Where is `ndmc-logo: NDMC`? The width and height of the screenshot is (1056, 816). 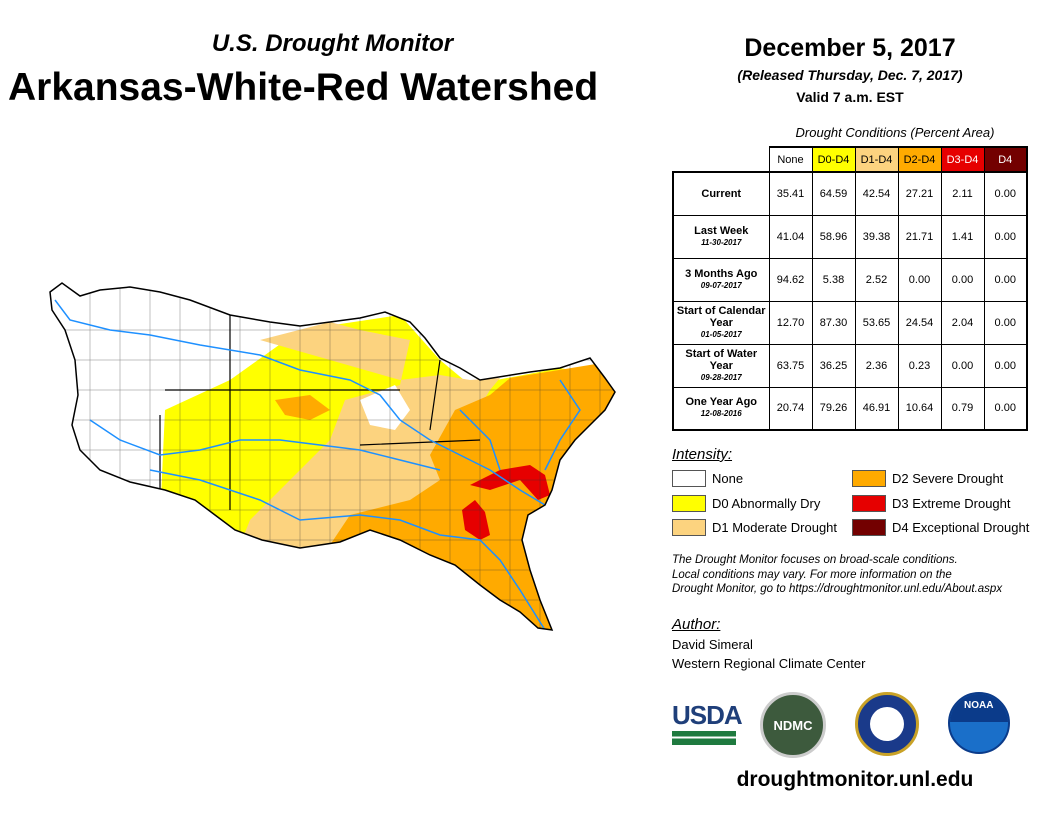
ndmc-logo: NDMC is located at coordinates (793, 725).